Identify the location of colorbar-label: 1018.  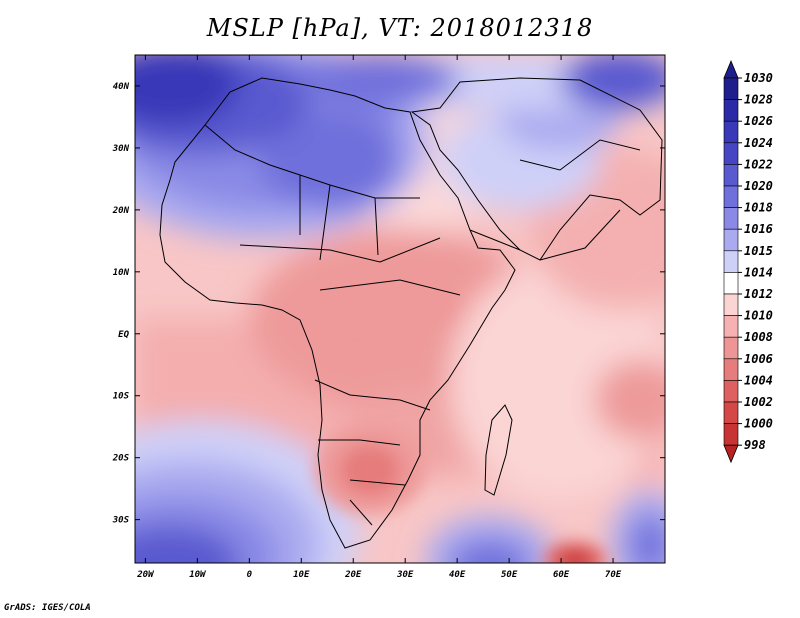
(758, 208).